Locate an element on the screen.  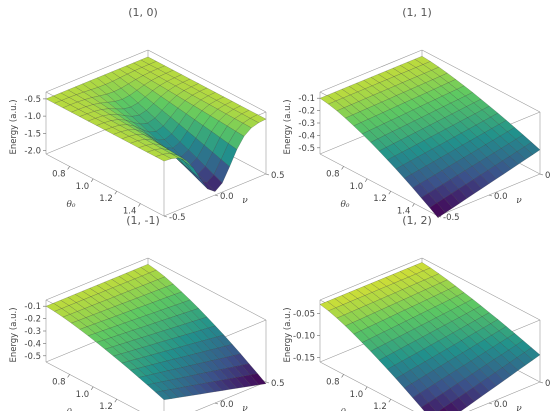
z-tick-label: -0.05 is located at coordinates (304, 314).